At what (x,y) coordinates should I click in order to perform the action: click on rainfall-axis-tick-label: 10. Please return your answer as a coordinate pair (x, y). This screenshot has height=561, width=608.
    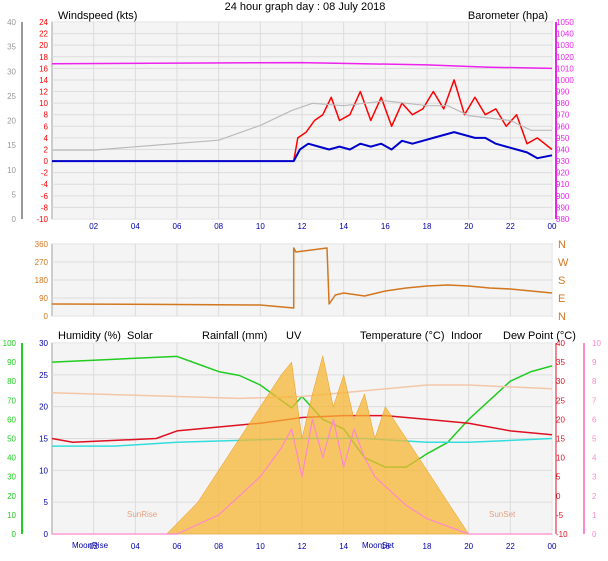
    Looking at the image, I should click on (43, 470).